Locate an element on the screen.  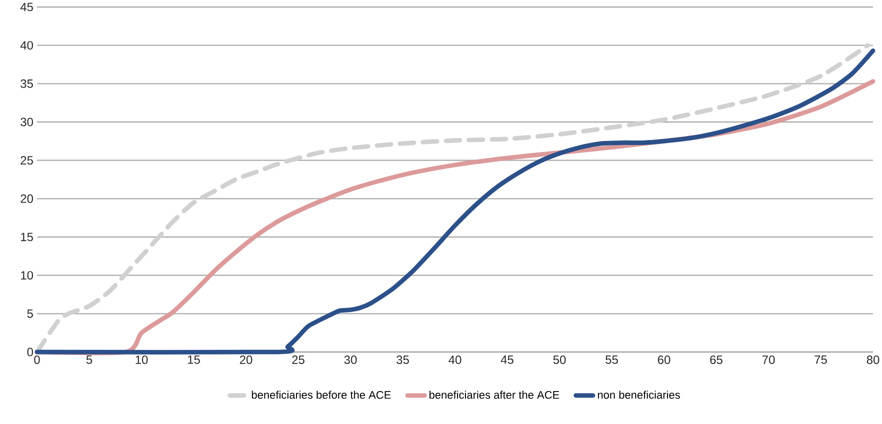
x-tick-label: 5 is located at coordinates (89, 360).